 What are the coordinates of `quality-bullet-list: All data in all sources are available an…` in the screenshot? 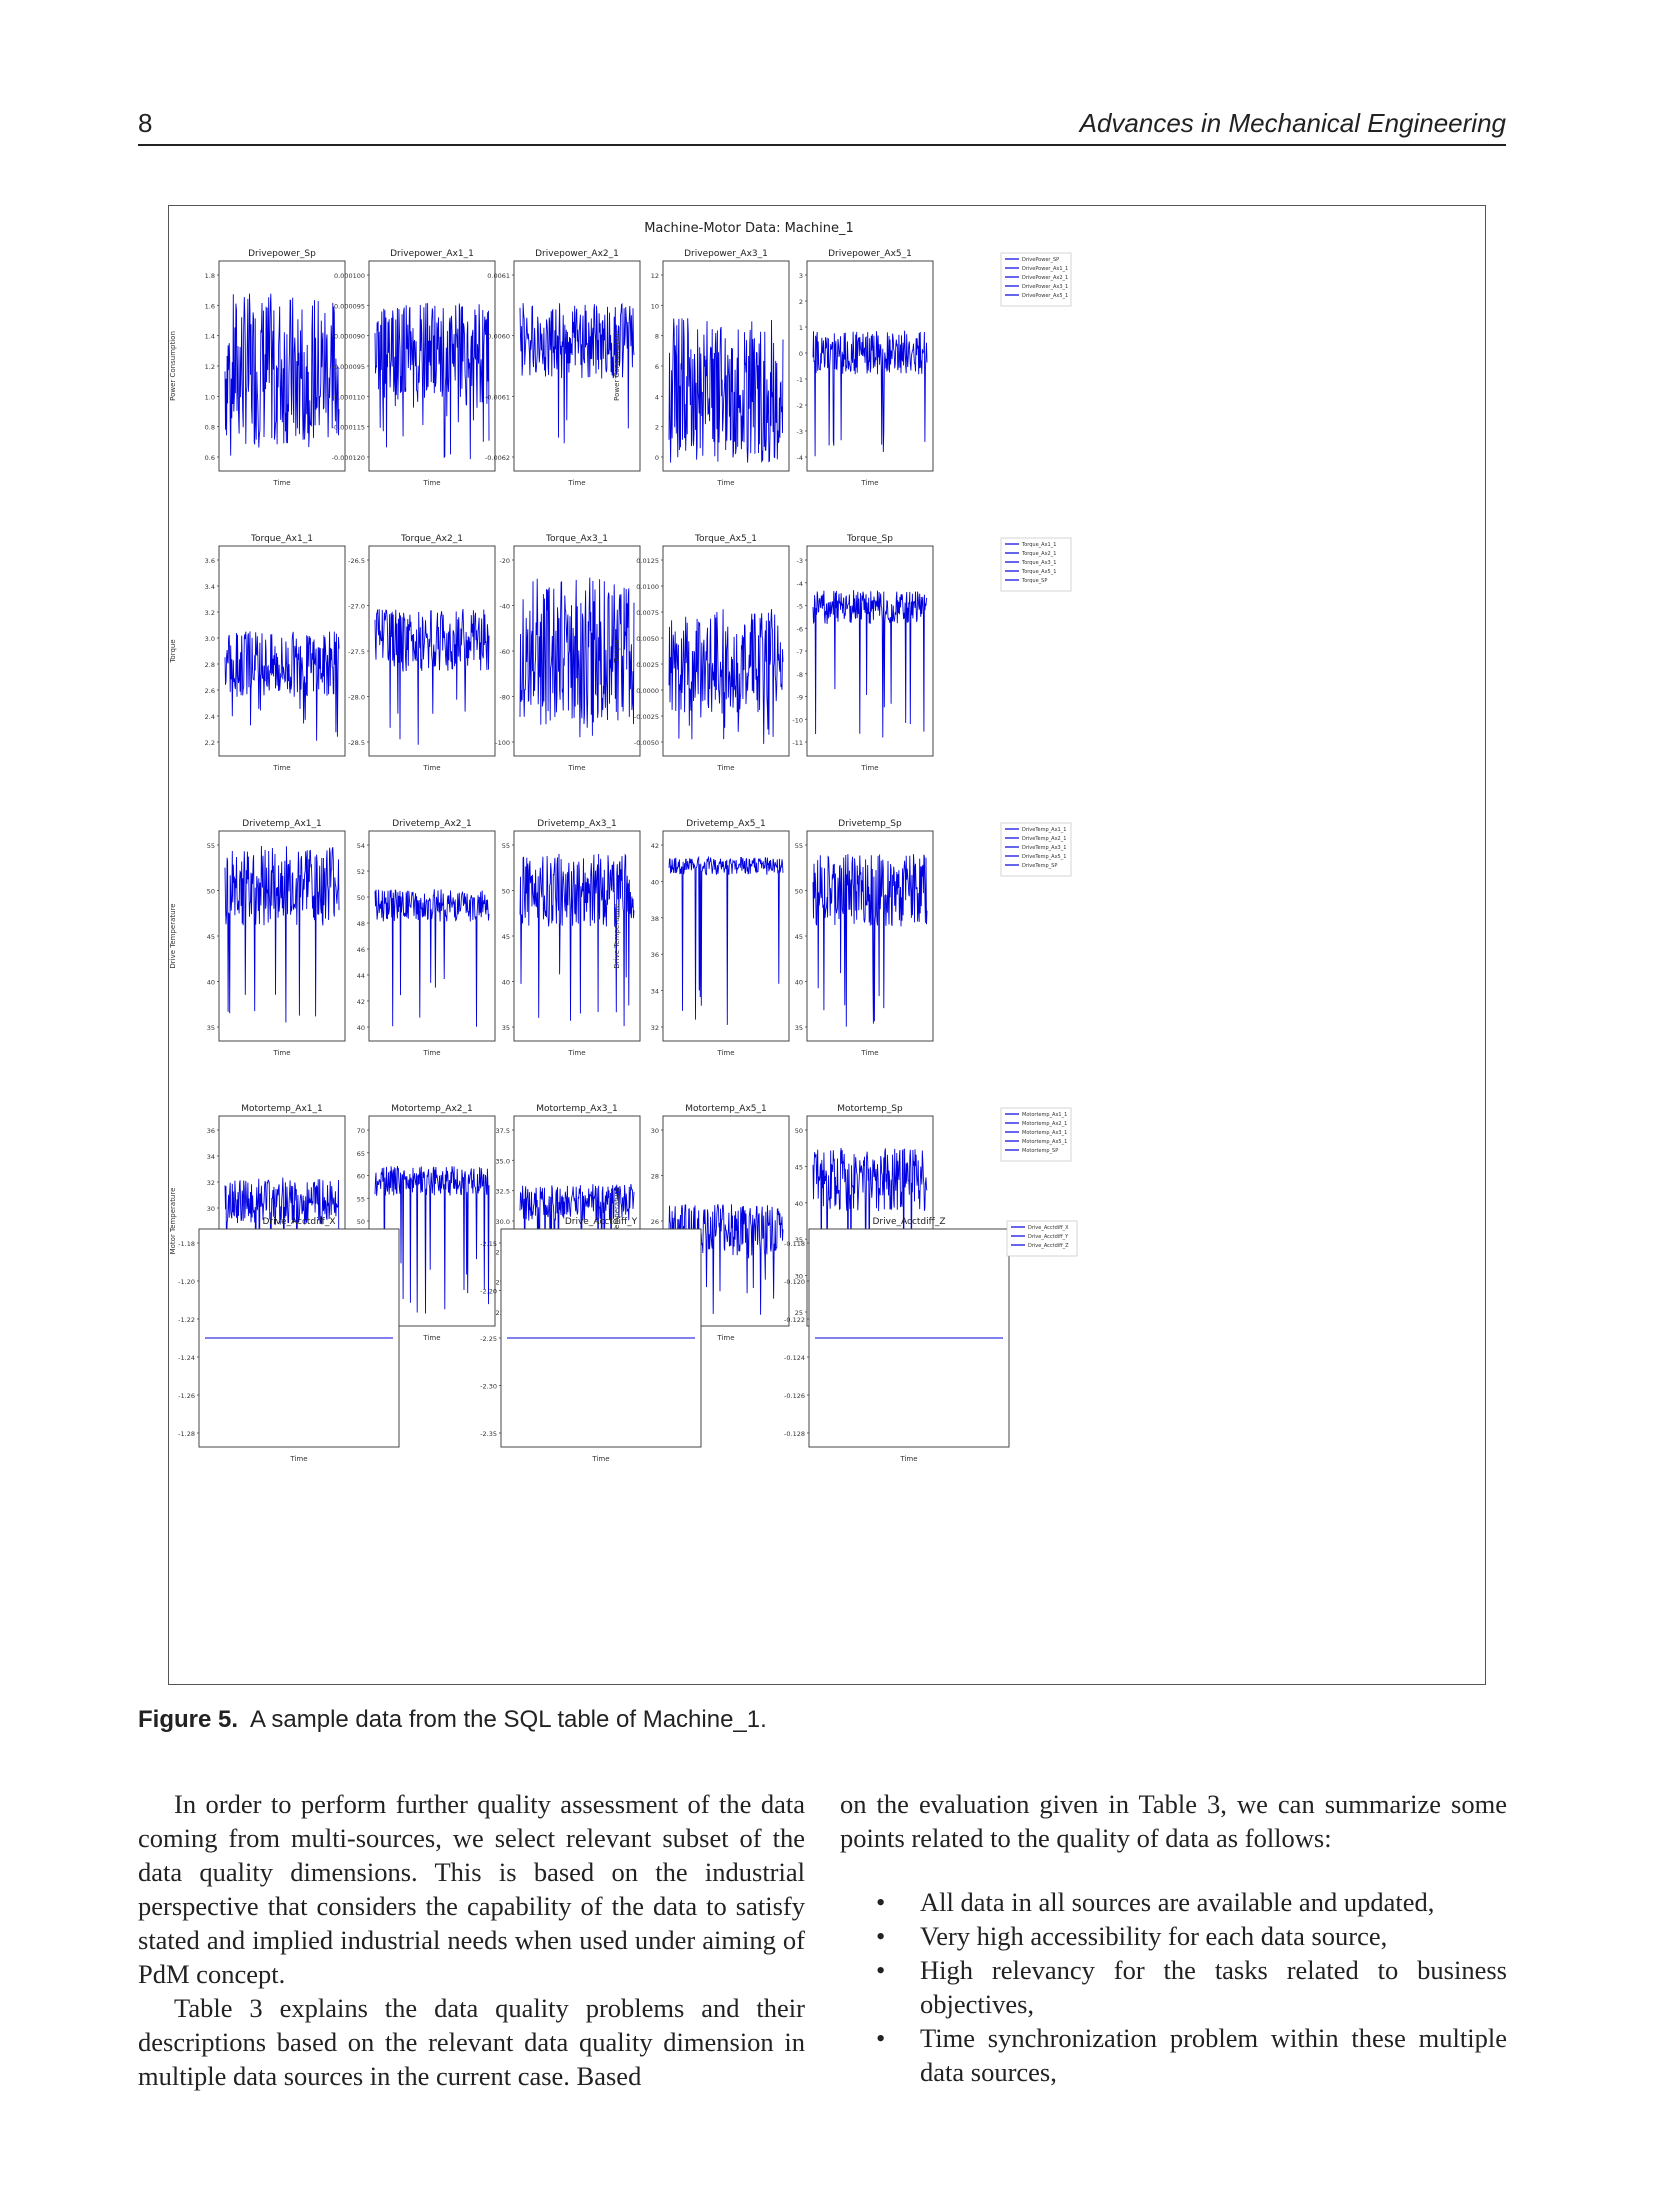 It's located at (1173, 1987).